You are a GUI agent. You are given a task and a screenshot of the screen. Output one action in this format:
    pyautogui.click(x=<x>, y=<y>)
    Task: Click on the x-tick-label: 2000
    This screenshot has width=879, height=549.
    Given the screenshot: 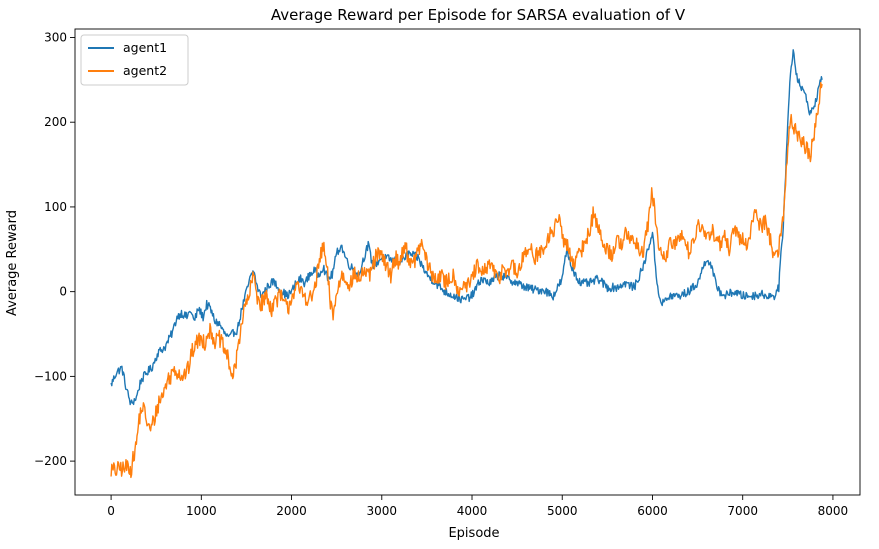 What is the action you would take?
    pyautogui.click(x=291, y=511)
    